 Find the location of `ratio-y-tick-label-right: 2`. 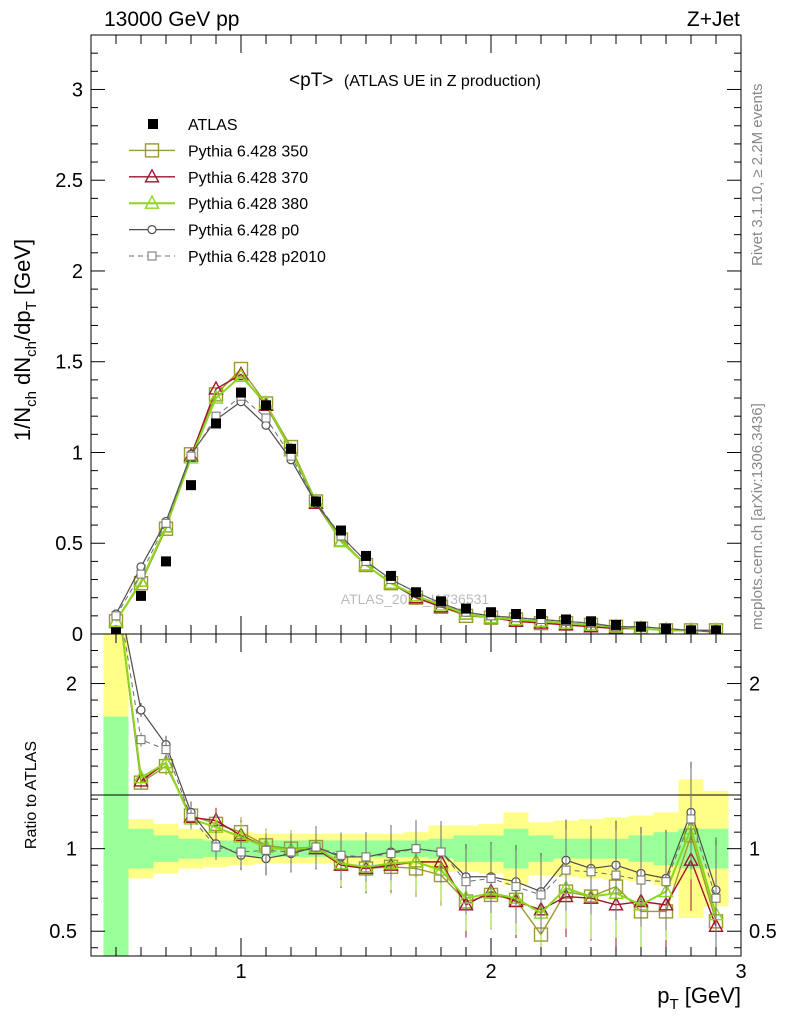

ratio-y-tick-label-right: 2 is located at coordinates (754, 685).